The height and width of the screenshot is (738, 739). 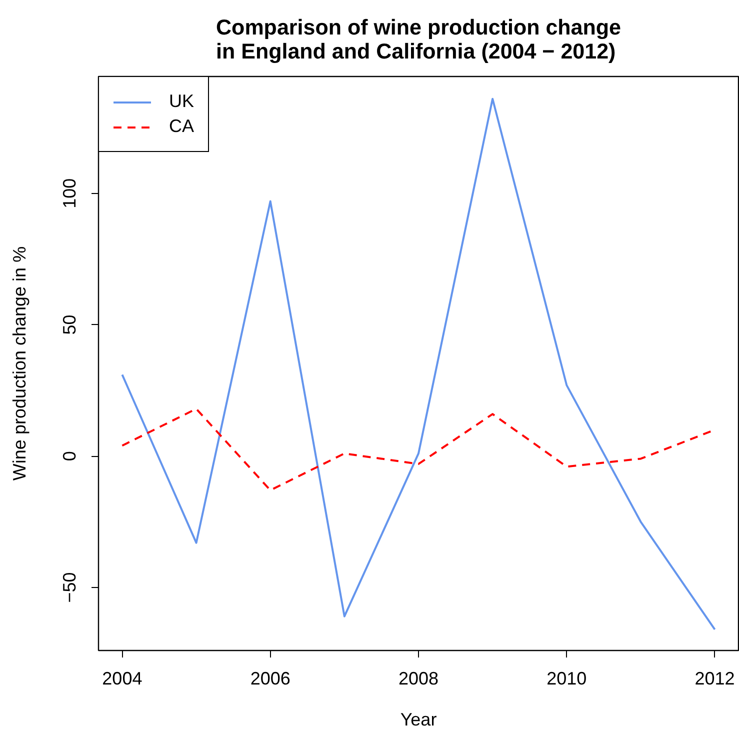 What do you see at coordinates (70, 587) in the screenshot?
I see `y-tick-label: −50` at bounding box center [70, 587].